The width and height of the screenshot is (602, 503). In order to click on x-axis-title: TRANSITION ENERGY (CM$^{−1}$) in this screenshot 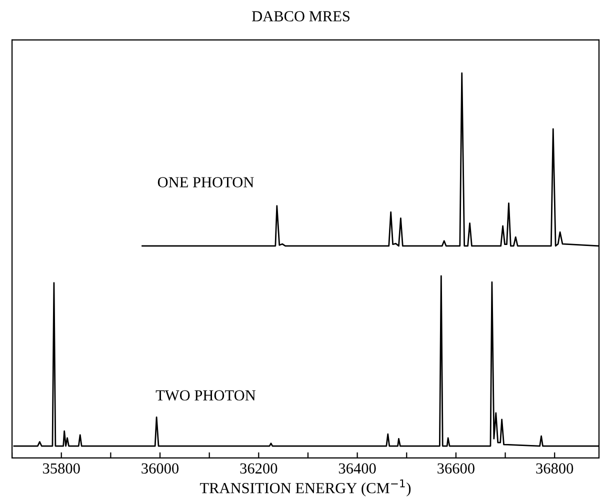, I will do `click(305, 487)`.